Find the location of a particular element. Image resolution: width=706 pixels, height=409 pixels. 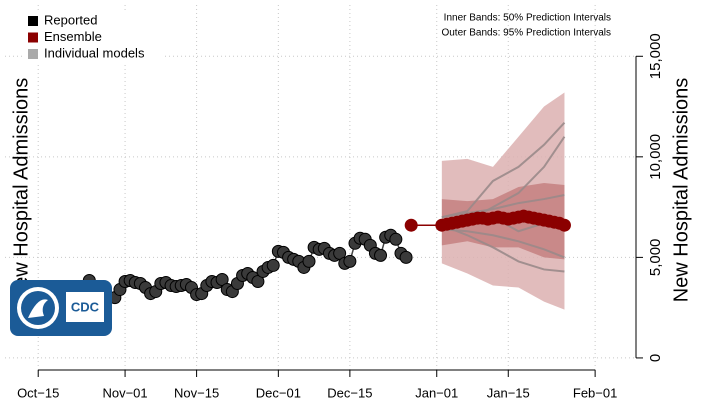

annotation: Outer Bands: 95% Prediction Intervals is located at coordinates (526, 33).